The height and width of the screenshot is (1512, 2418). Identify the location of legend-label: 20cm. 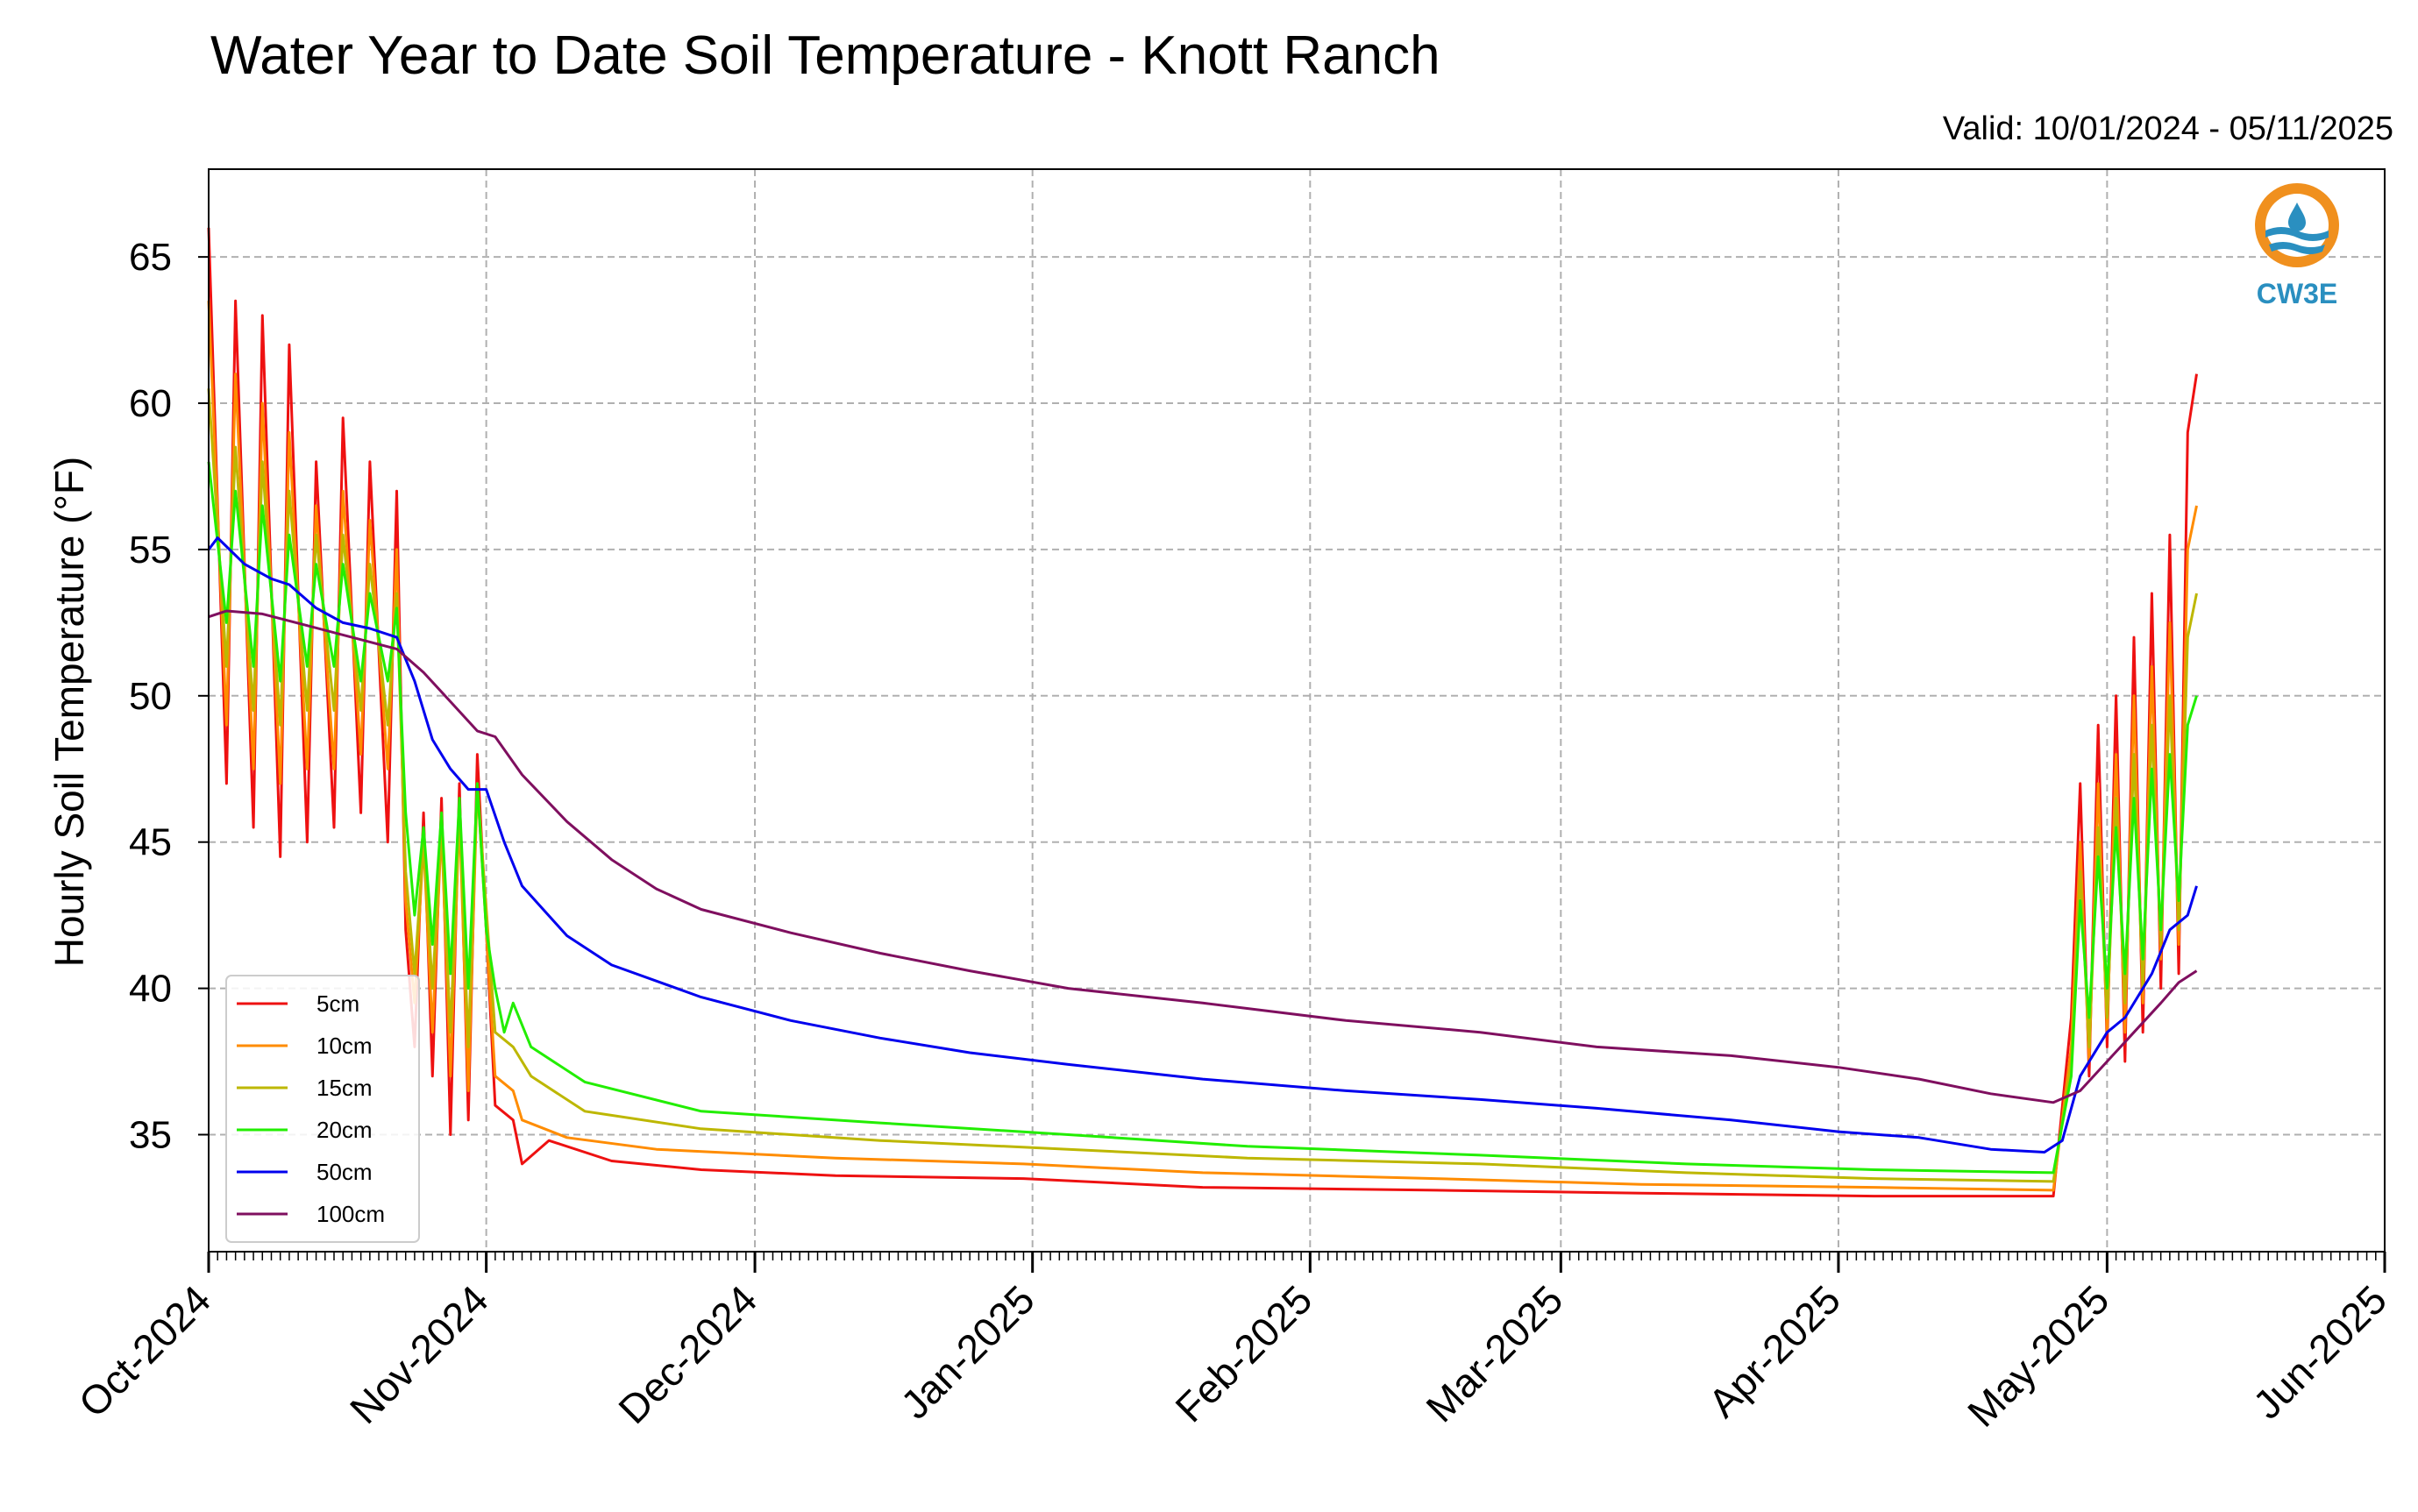
(344, 1130).